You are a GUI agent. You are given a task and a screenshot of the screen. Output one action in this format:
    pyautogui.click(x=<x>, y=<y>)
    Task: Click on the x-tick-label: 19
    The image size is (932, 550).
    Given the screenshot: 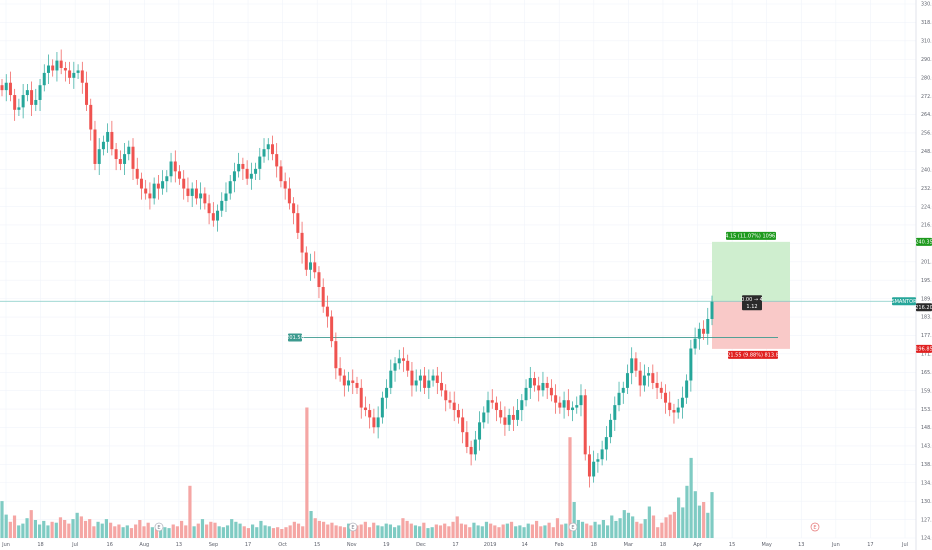 What is the action you would take?
    pyautogui.click(x=386, y=545)
    